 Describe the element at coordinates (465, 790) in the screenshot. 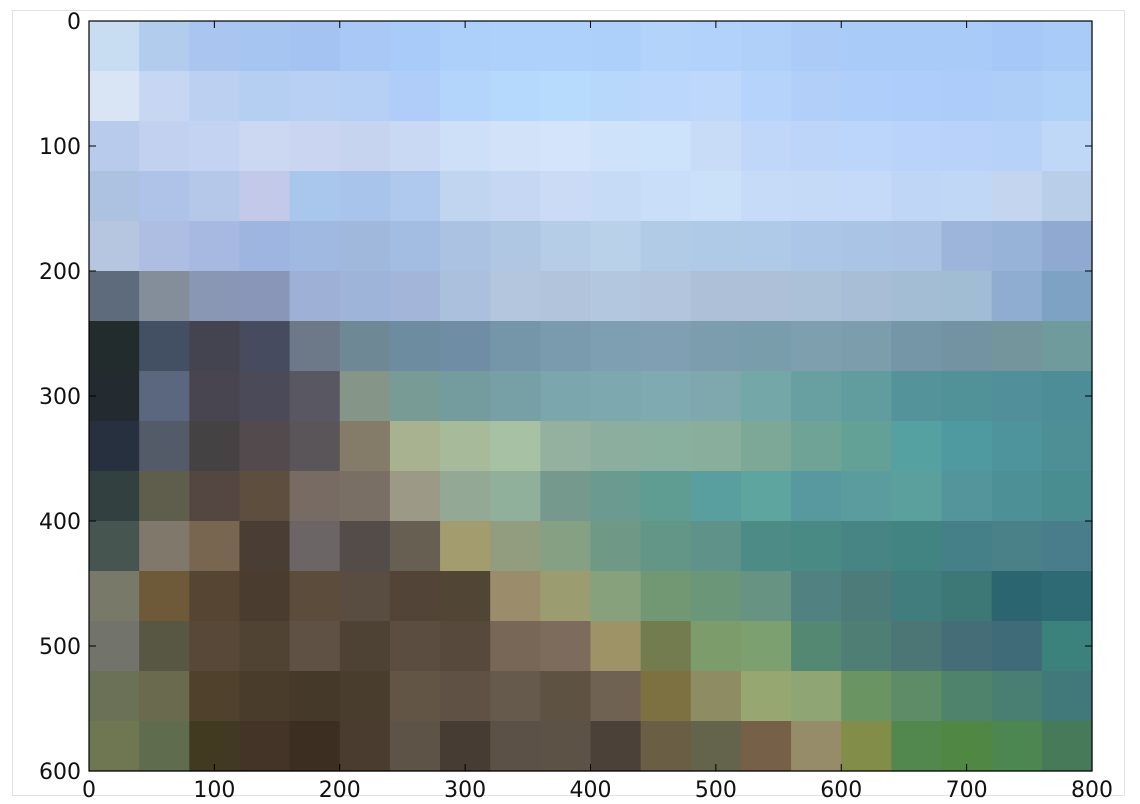

I see `x-tick-label: 300` at that location.